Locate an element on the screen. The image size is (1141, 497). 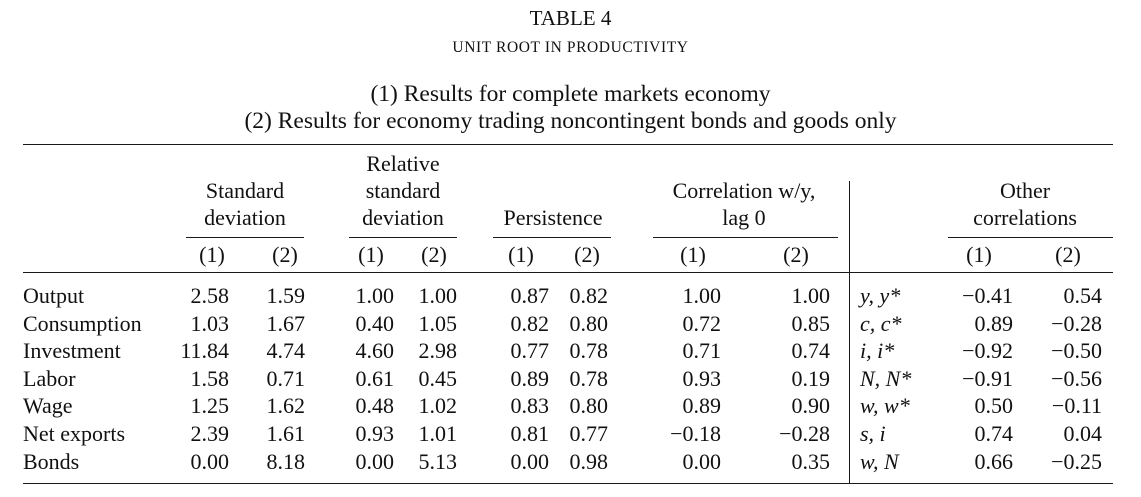
correlation-pair: c, c* is located at coordinates (881, 323).